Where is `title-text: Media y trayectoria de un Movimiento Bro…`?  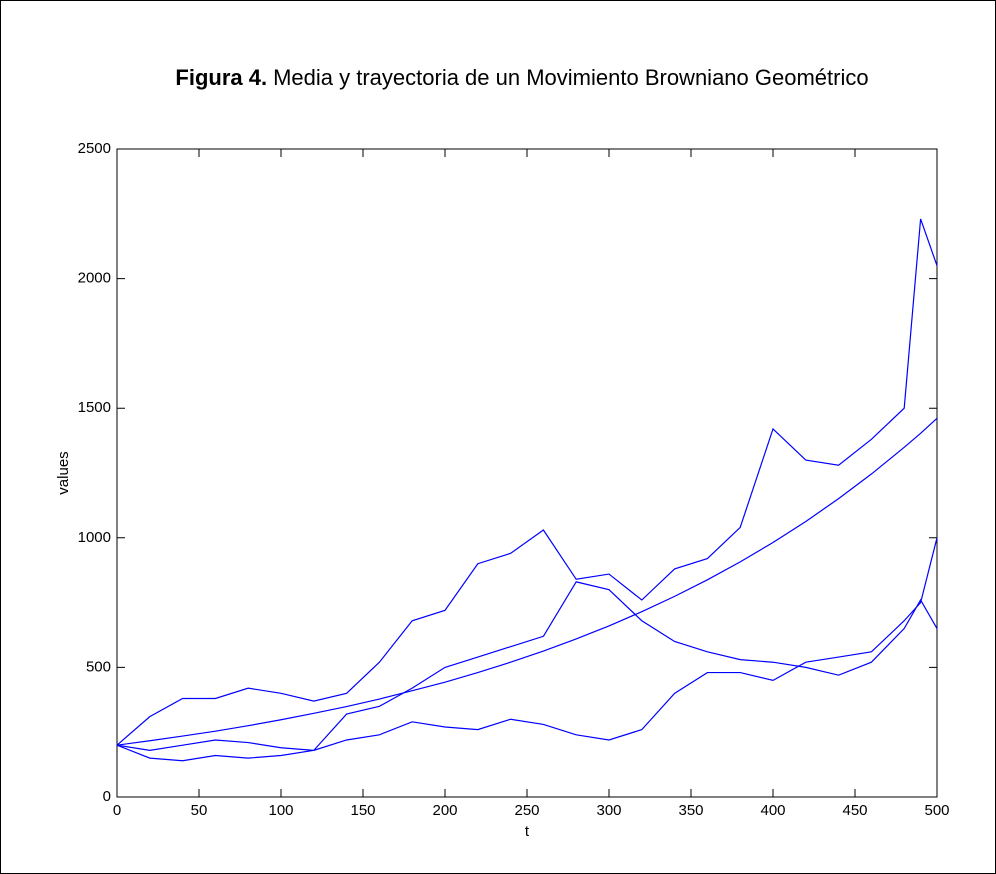 title-text: Media y trayectoria de un Movimiento Bro… is located at coordinates (571, 77).